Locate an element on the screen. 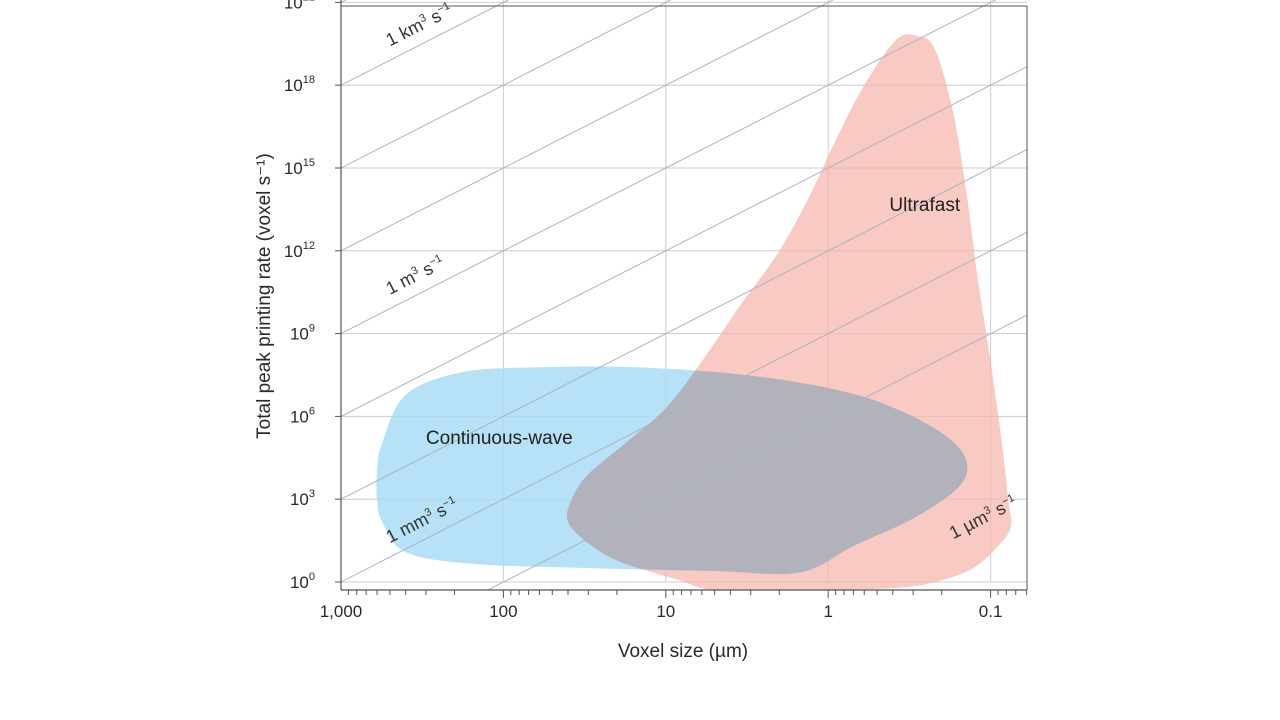 The image size is (1280, 720). y-tick-exponent: 21 is located at coordinates (309, 1).